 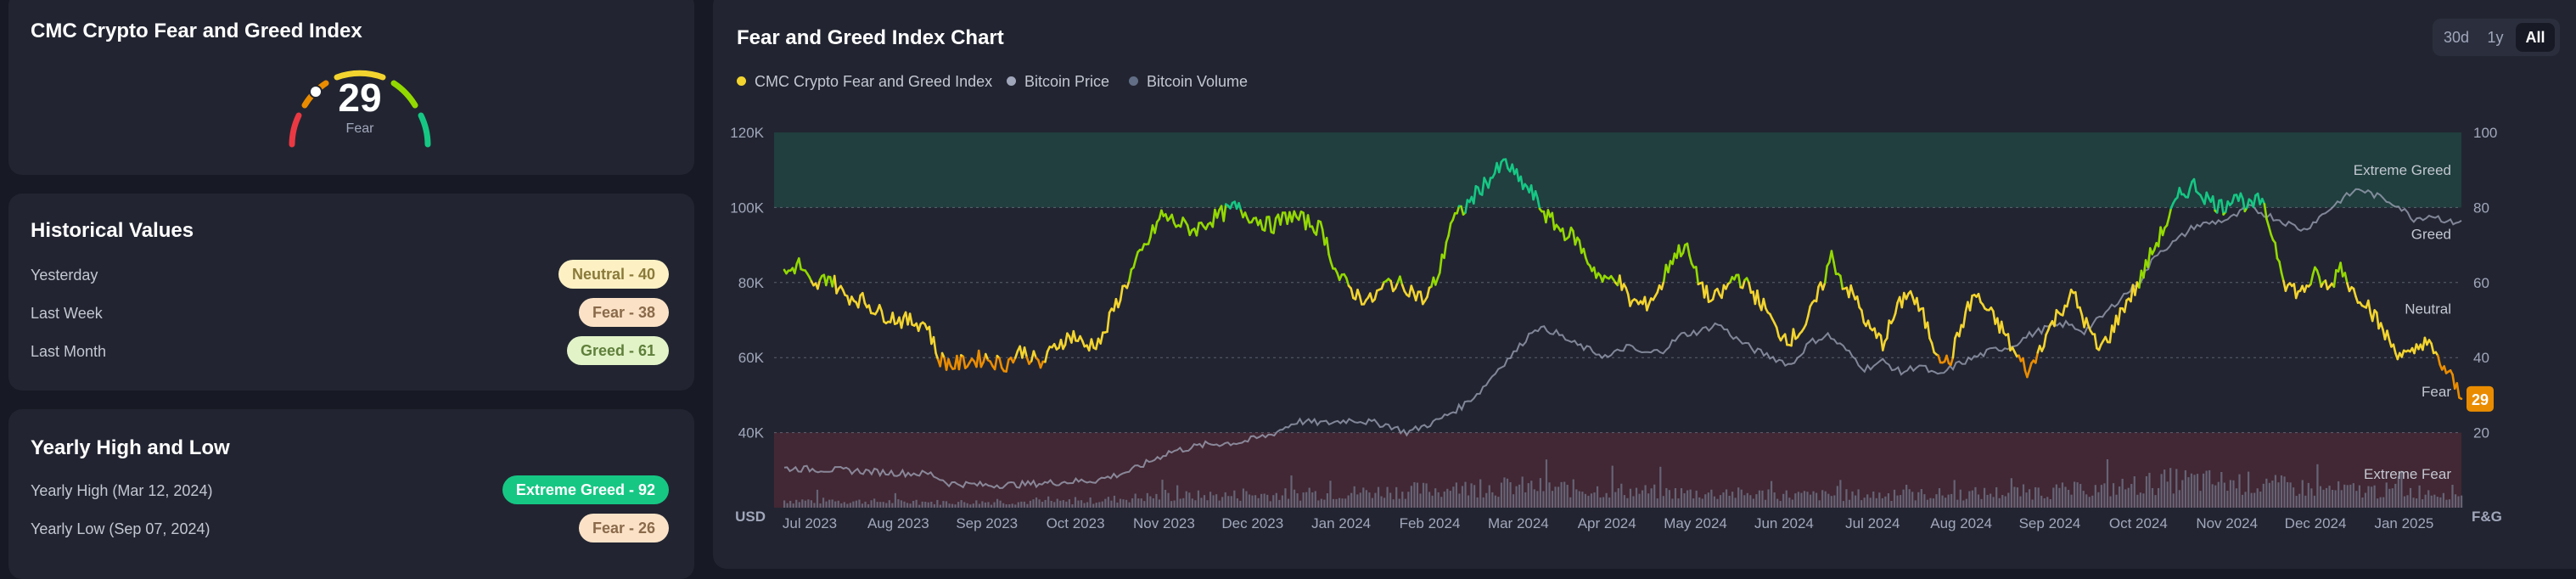 What do you see at coordinates (1188, 82) in the screenshot?
I see `legend-bitcoin-volume: Bitcoin Volume` at bounding box center [1188, 82].